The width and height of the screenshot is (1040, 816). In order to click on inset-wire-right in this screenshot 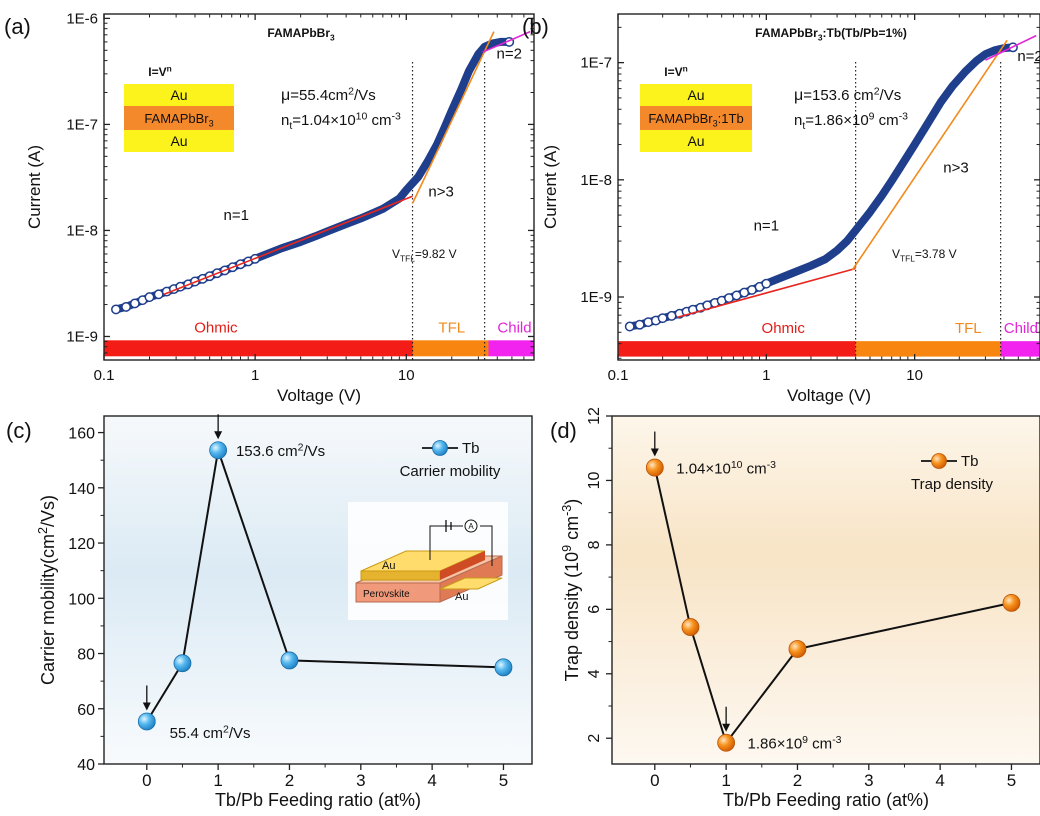, I will do `click(486, 545)`.